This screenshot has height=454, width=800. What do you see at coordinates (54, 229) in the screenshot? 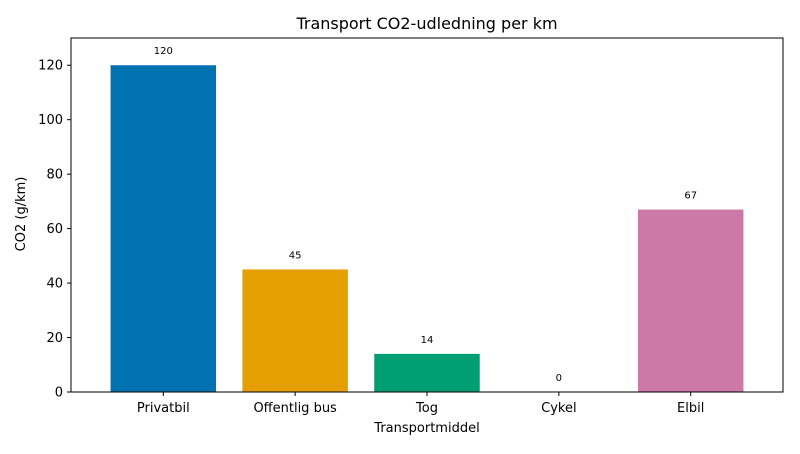
I see `y-tick-label: 60` at bounding box center [54, 229].